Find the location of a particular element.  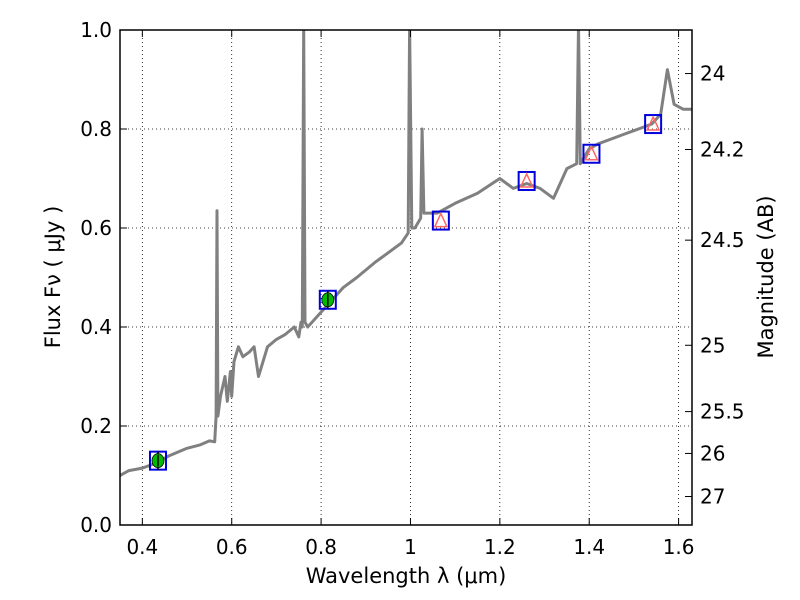

x-axis-title: Wavelength λ (μm) is located at coordinates (406, 576).